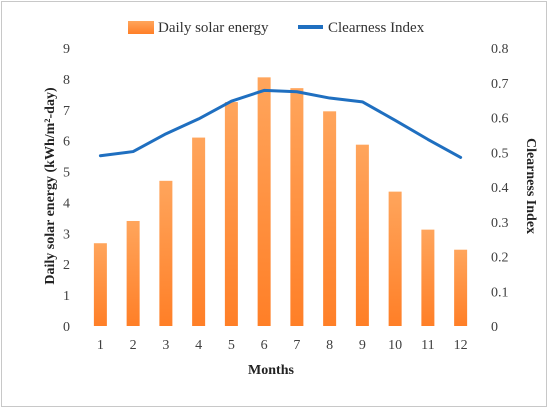  I want to click on legend-label-clearness-index: Clearness Index, so click(376, 28).